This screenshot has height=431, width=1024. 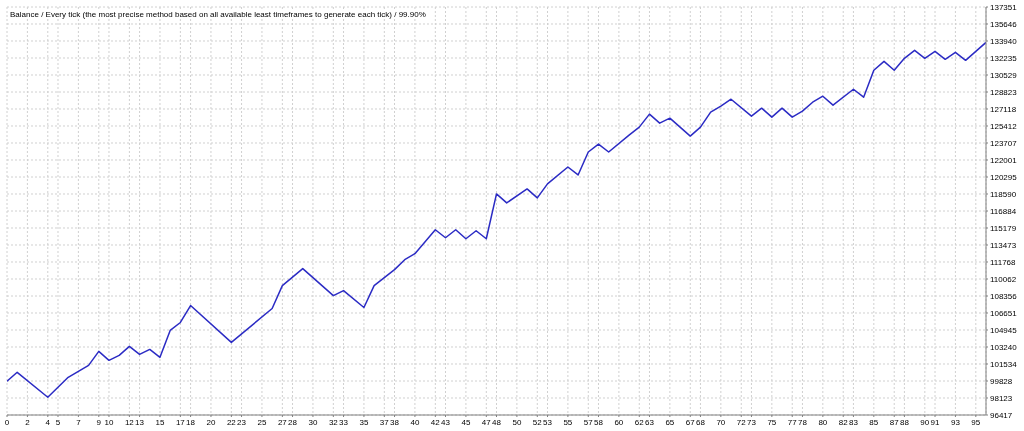 What do you see at coordinates (1004, 296) in the screenshot?
I see `y-tick-label: 108356` at bounding box center [1004, 296].